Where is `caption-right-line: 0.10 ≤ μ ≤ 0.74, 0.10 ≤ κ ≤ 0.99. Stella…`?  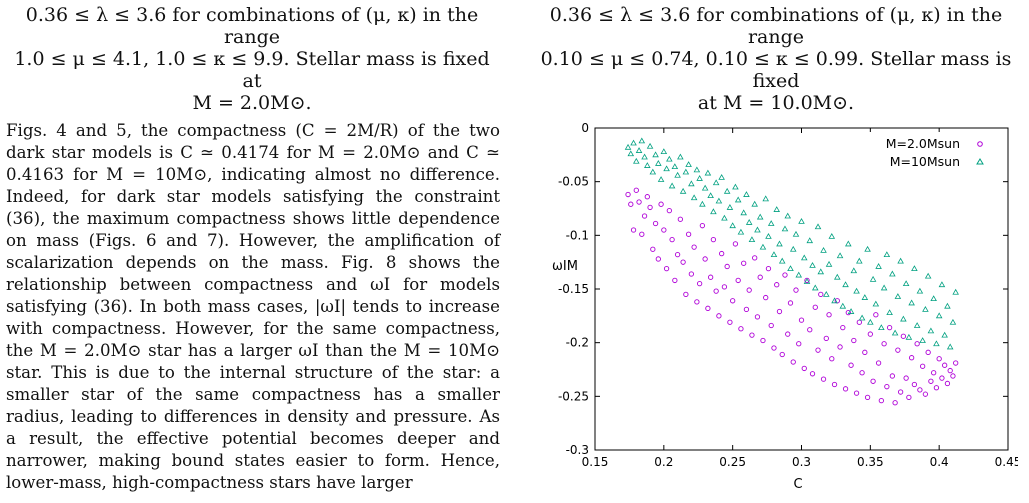 caption-right-line: 0.10 ≤ μ ≤ 0.74, 0.10 ≤ κ ≤ 0.99. Stella… is located at coordinates (776, 70).